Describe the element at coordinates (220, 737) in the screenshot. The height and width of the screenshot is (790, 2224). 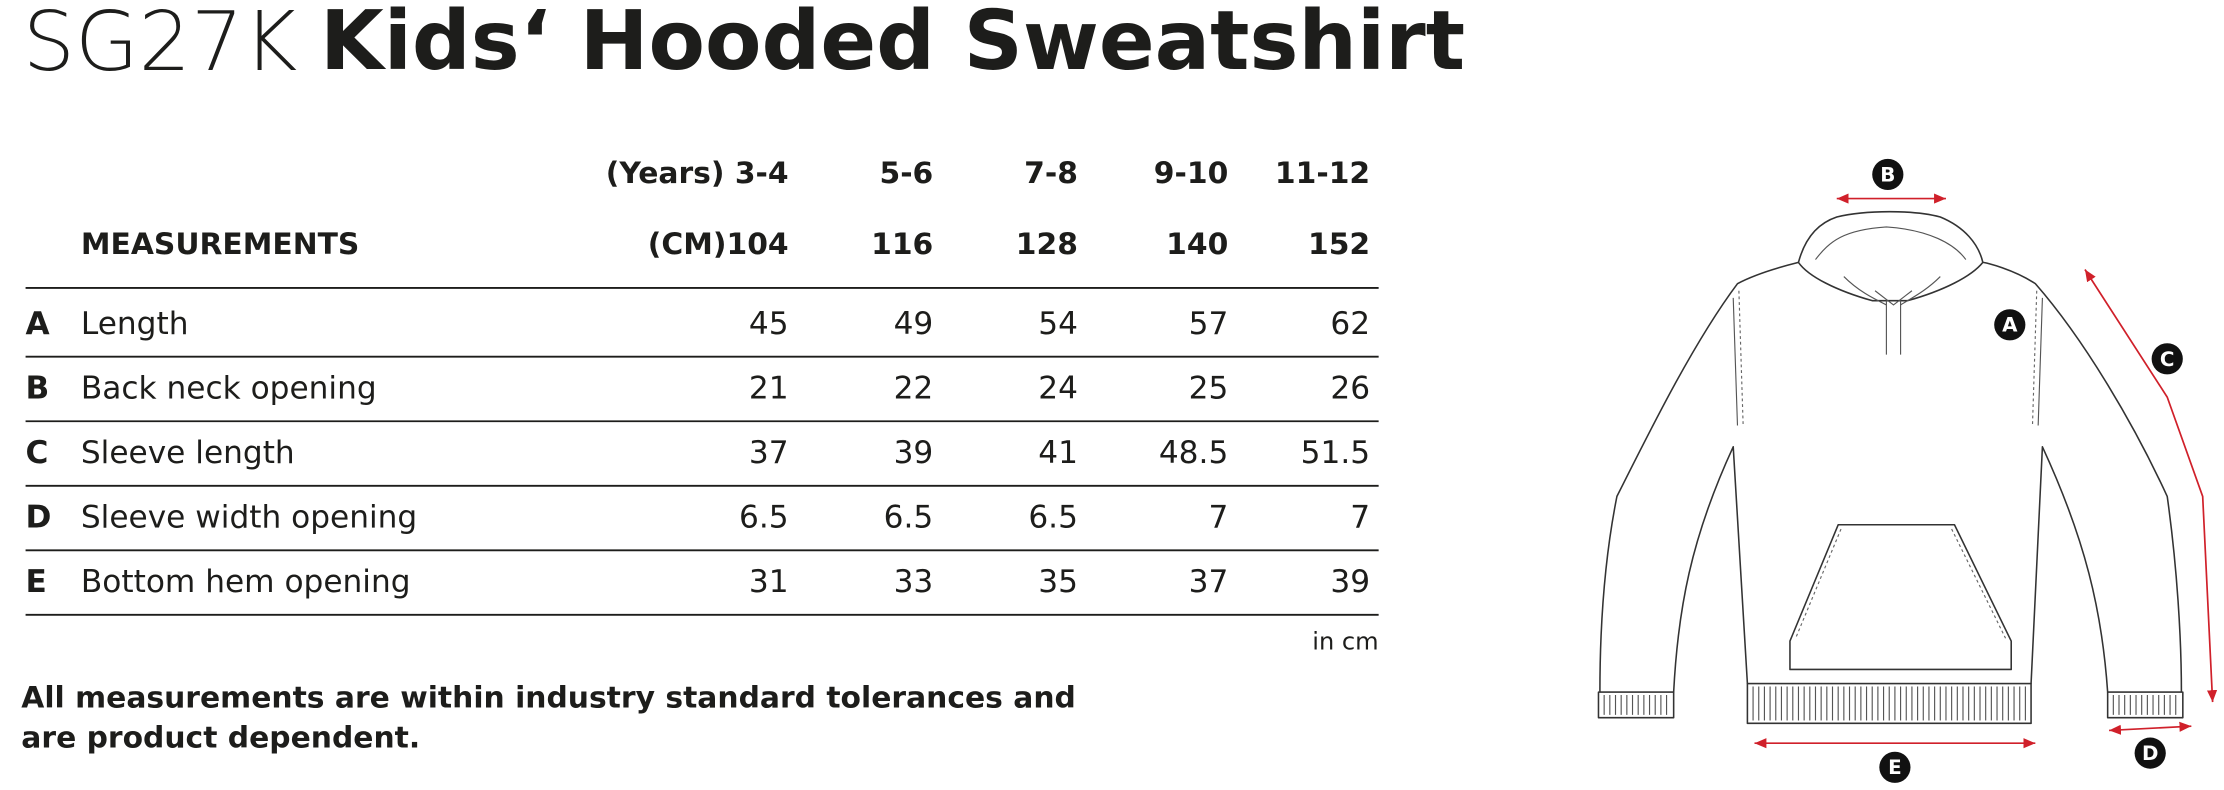
I see `note-line: are product dependent.` at that location.